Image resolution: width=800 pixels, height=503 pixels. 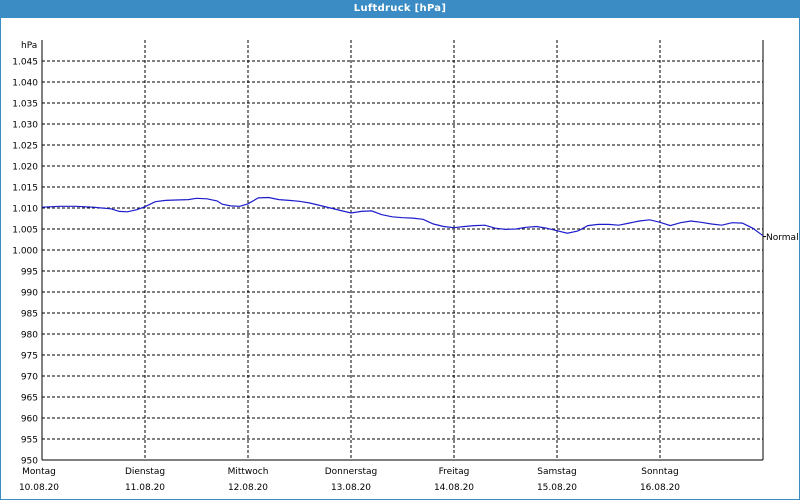 What do you see at coordinates (29, 357) in the screenshot?
I see `y-tick-label: 975` at bounding box center [29, 357].